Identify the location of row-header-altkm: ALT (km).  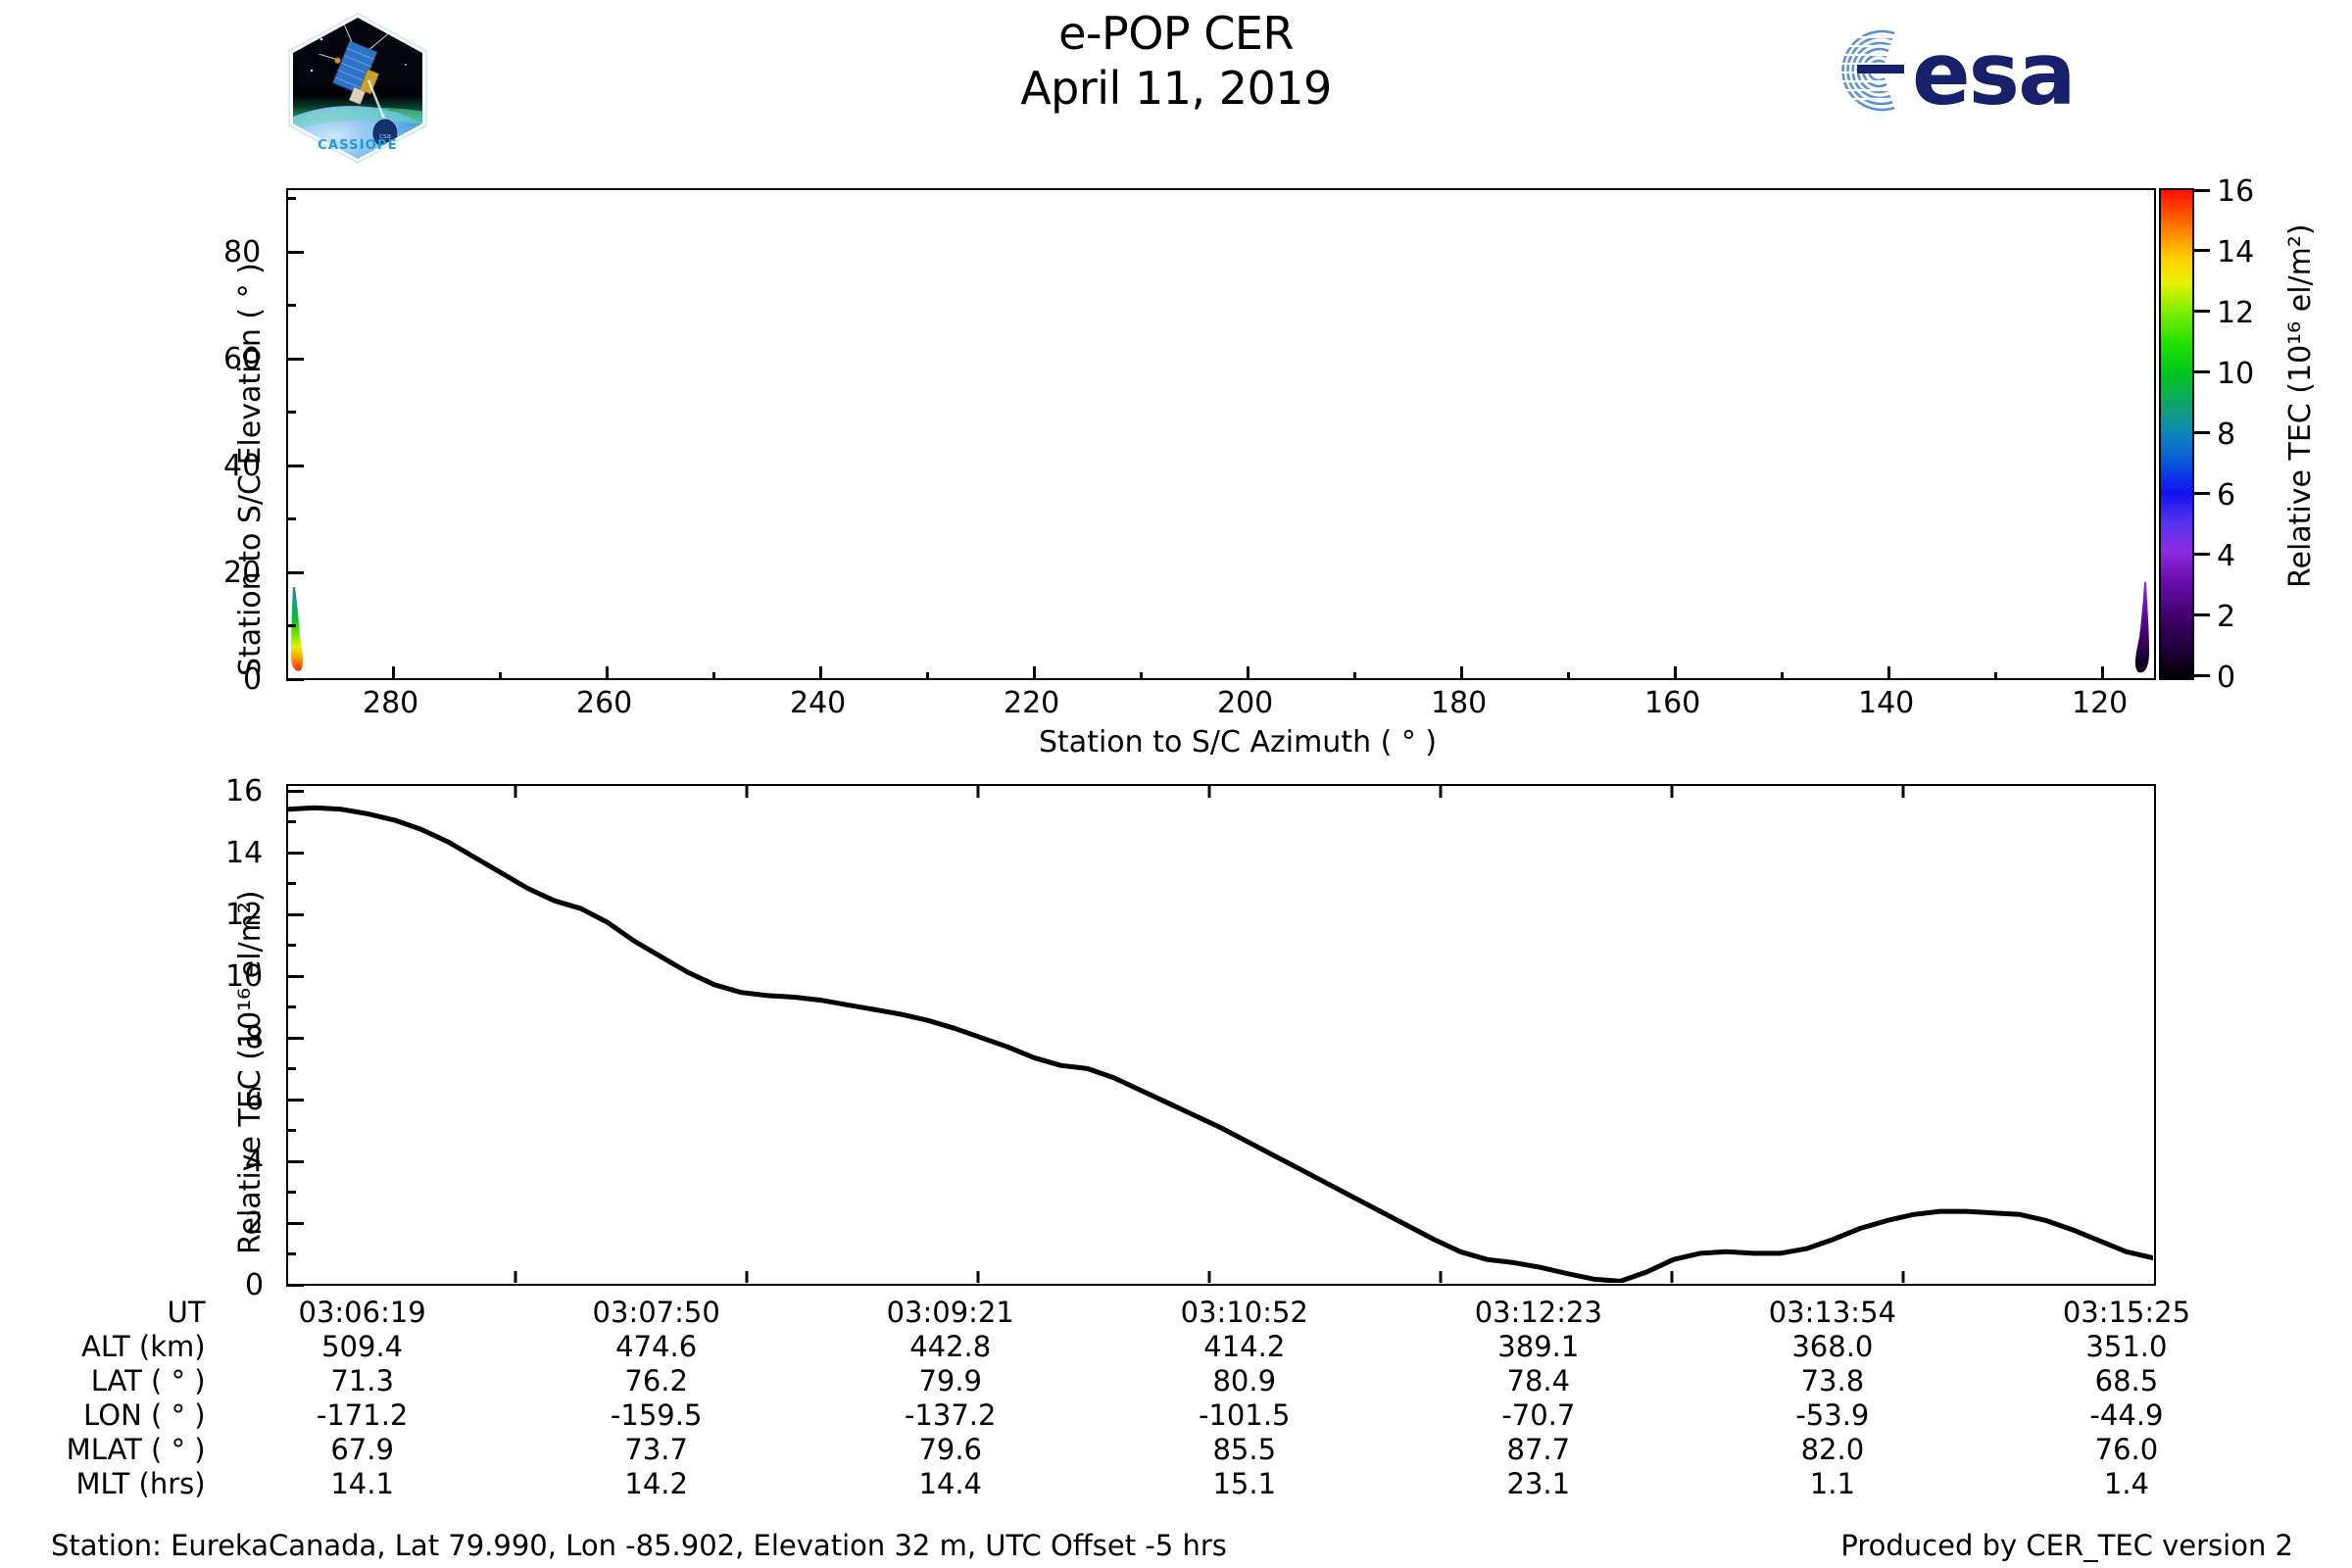
(143, 1346).